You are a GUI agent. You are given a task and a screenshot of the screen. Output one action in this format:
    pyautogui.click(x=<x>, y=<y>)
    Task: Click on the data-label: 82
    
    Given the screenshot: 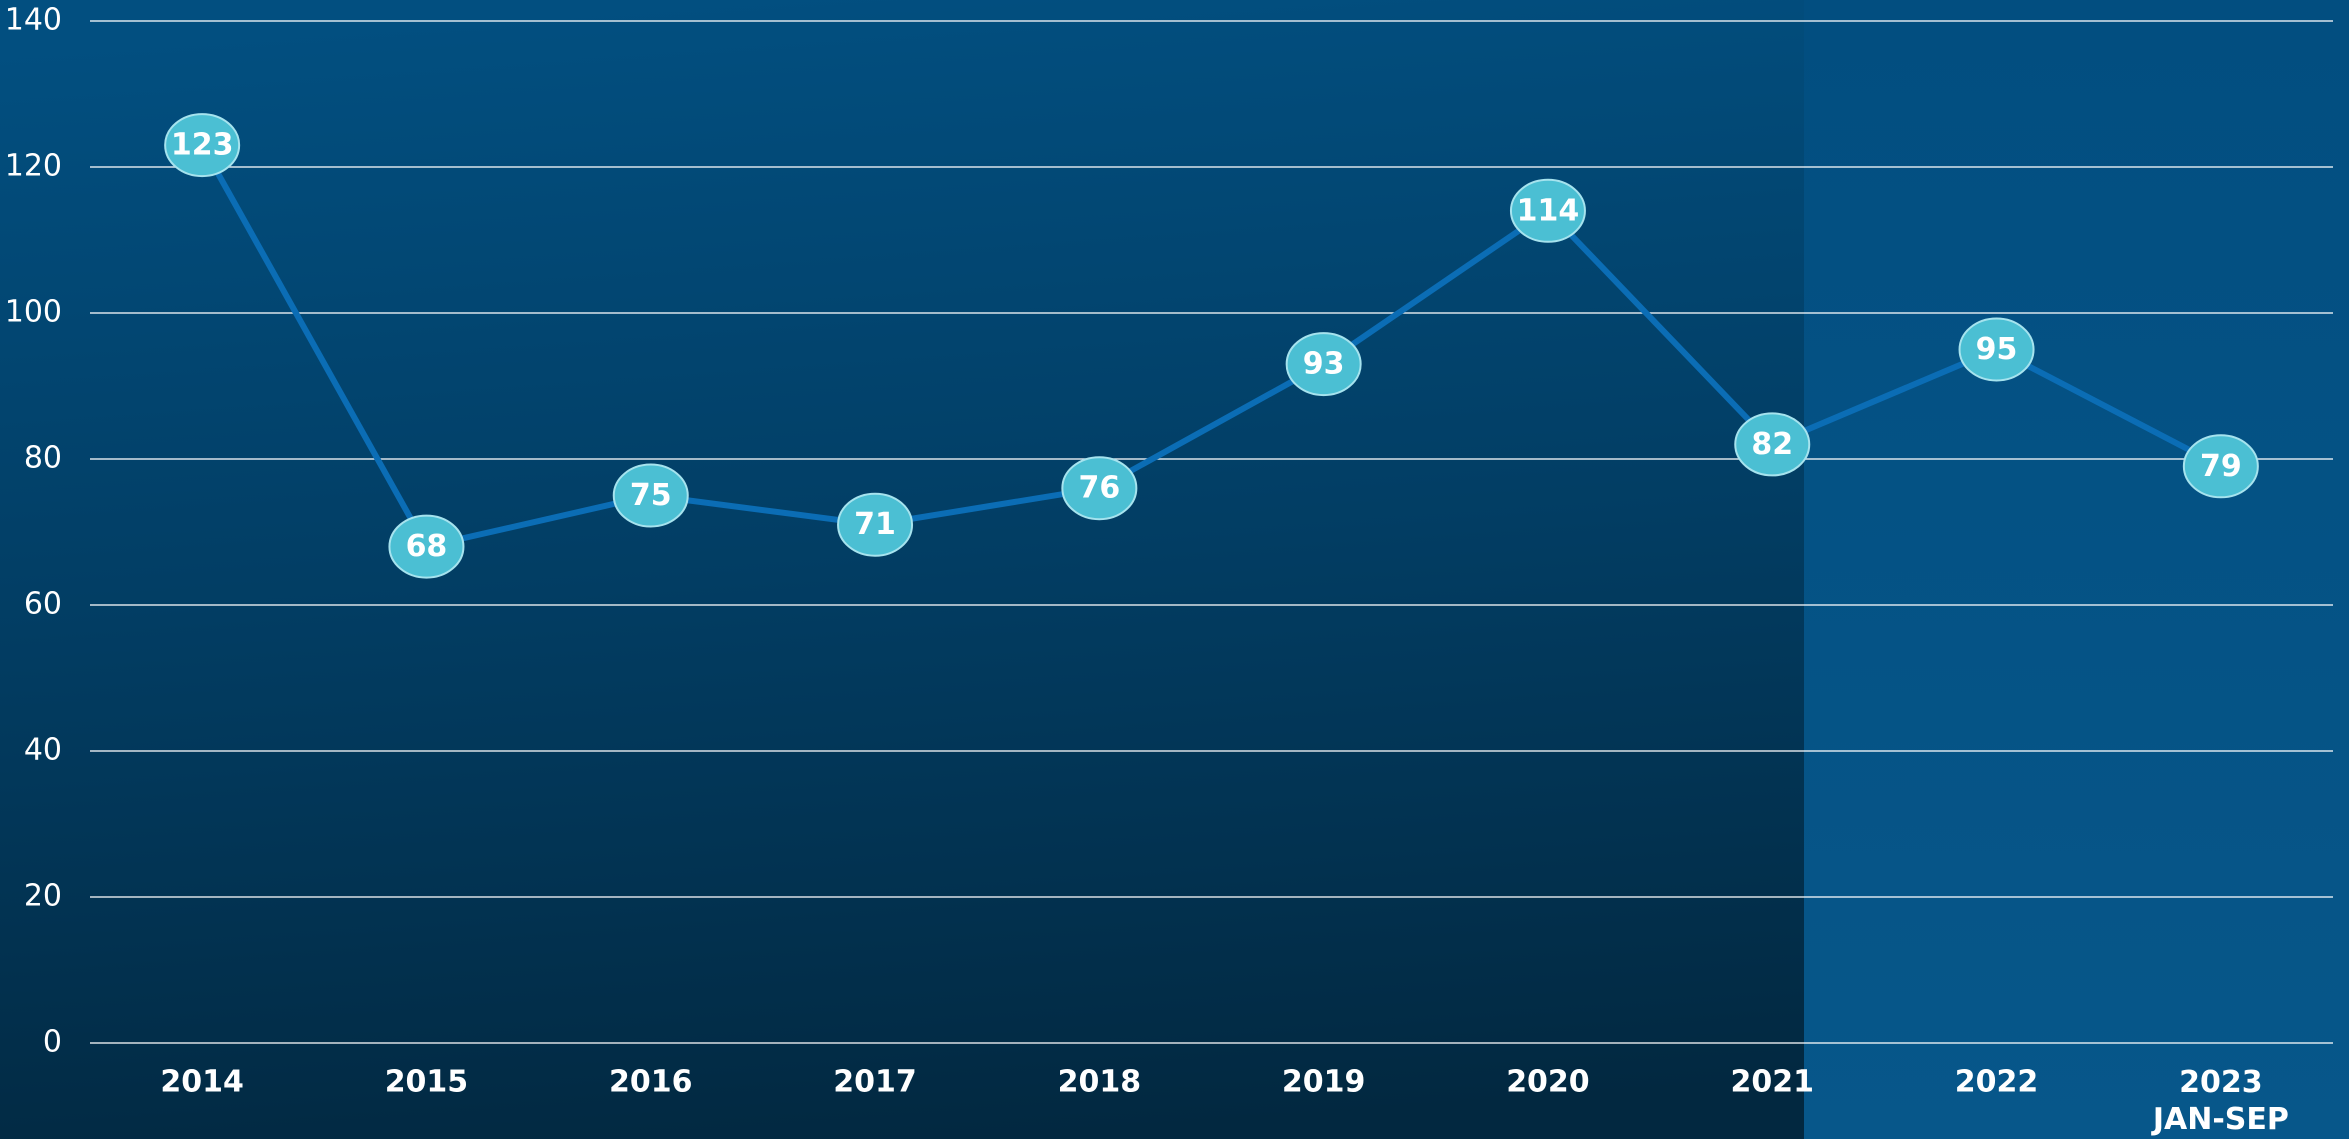 What is the action you would take?
    pyautogui.click(x=1772, y=444)
    